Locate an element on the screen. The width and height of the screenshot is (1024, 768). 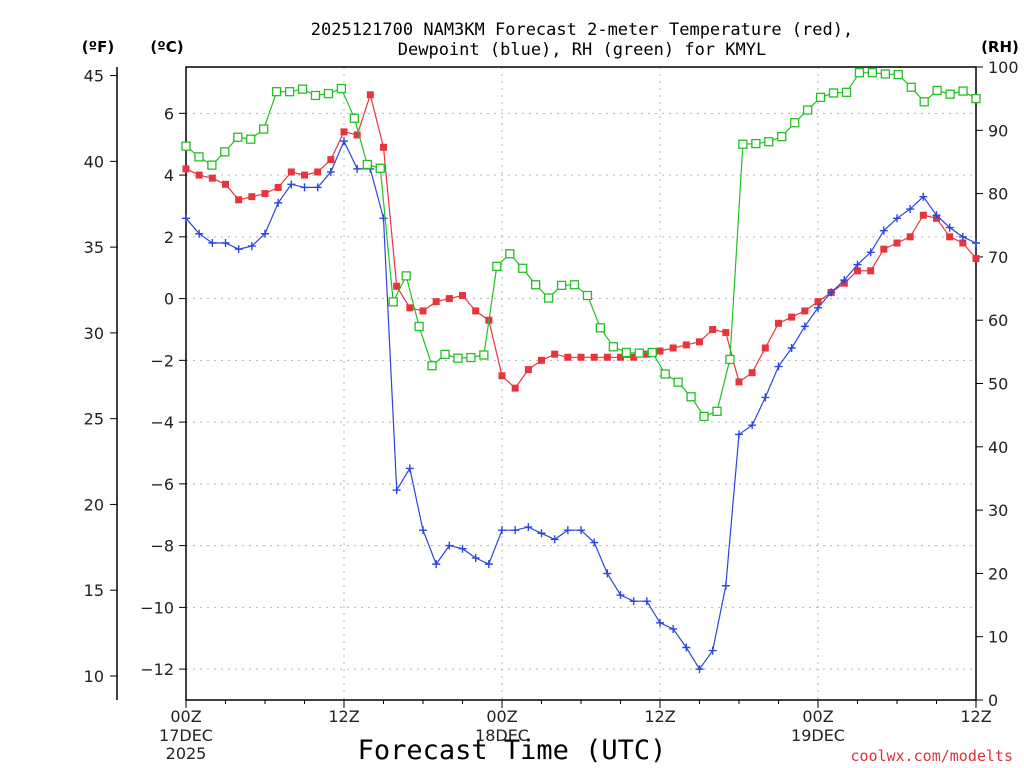
rh-tick-label: 0 is located at coordinates (993, 700).